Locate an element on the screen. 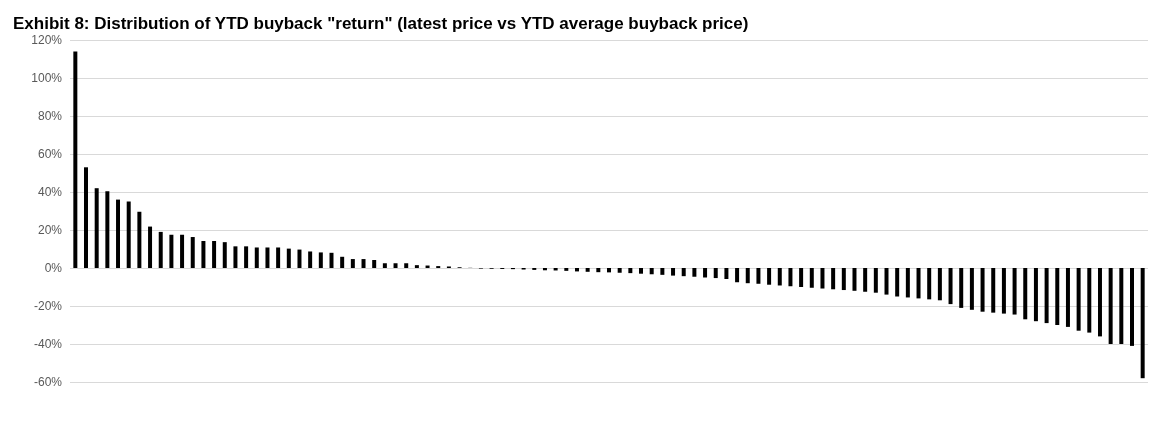  chart-title: Exhibit 8: Distribution of YTD buyback "return" (latest price vs YTD average buyback price) is located at coordinates (381, 23).